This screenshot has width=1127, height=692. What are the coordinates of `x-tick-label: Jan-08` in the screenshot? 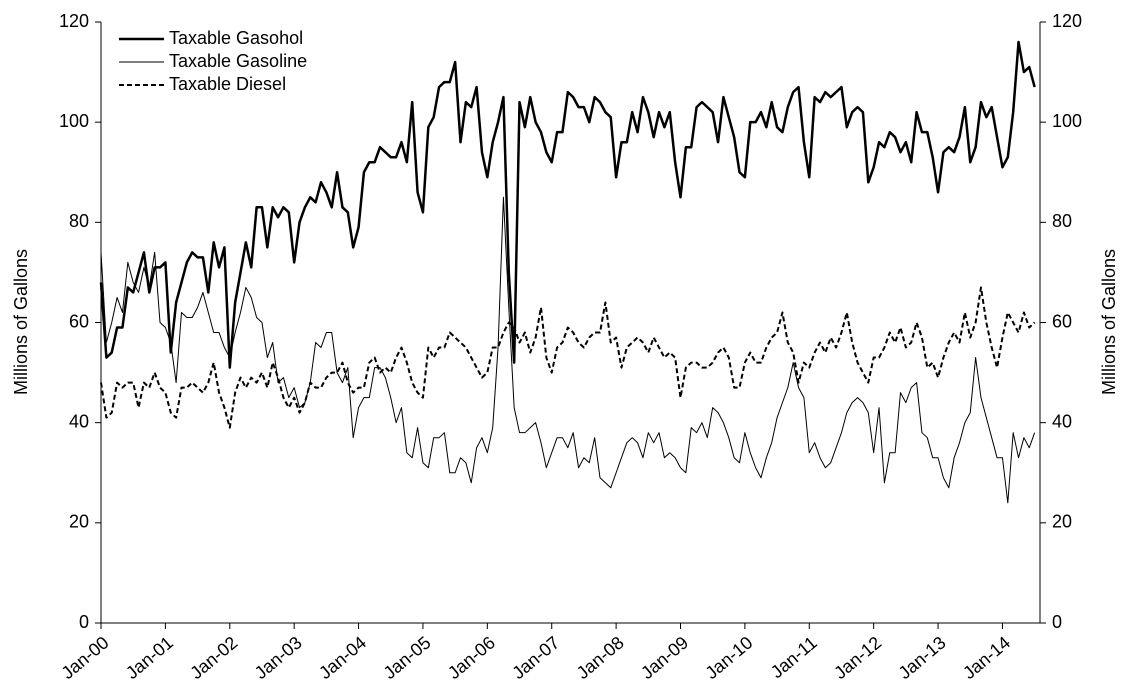 It's located at (600, 657).